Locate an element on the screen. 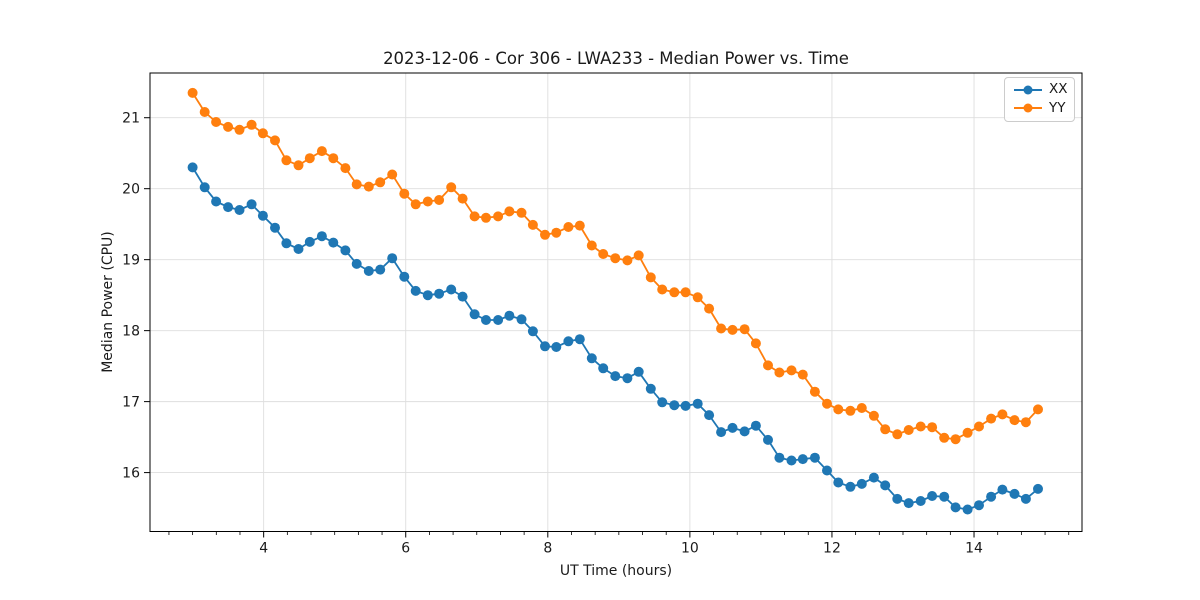 The image size is (1200, 600). y-tick-label: 19 is located at coordinates (131, 261).